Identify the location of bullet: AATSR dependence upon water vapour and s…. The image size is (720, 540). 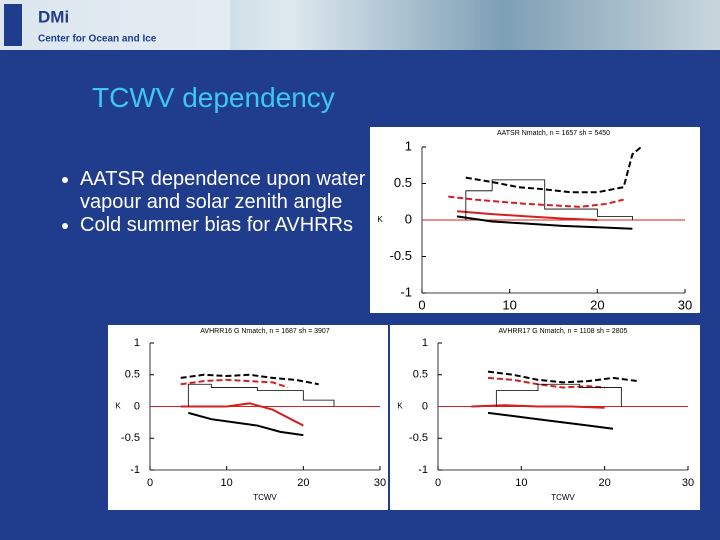
(235, 191).